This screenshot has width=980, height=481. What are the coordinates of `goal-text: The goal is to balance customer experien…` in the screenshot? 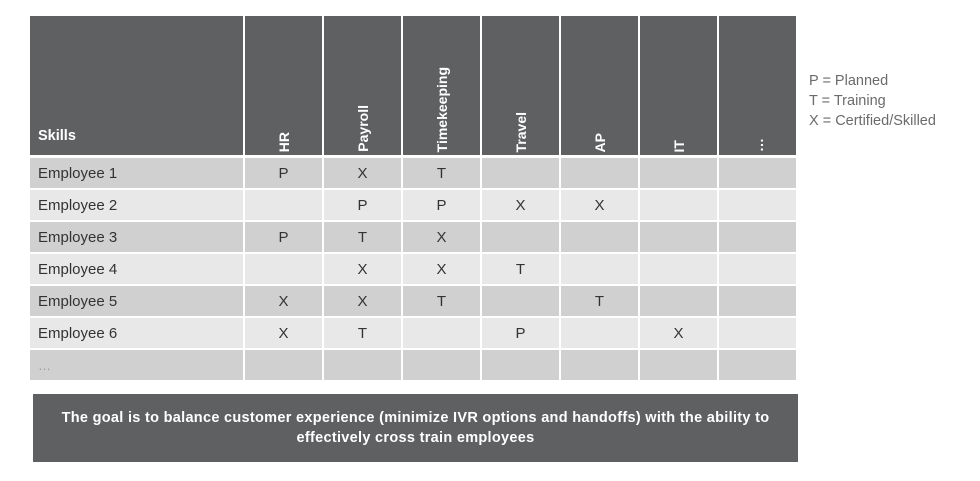 It's located at (415, 428).